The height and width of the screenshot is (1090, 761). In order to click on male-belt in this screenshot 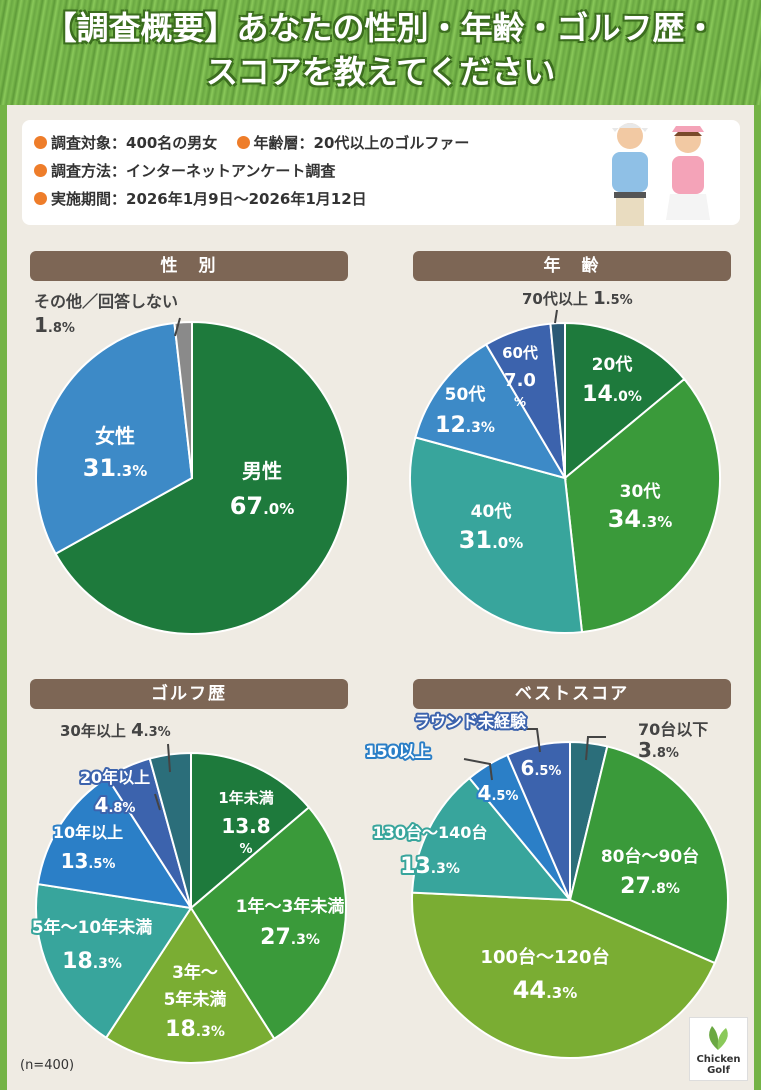, I will do `click(630, 195)`.